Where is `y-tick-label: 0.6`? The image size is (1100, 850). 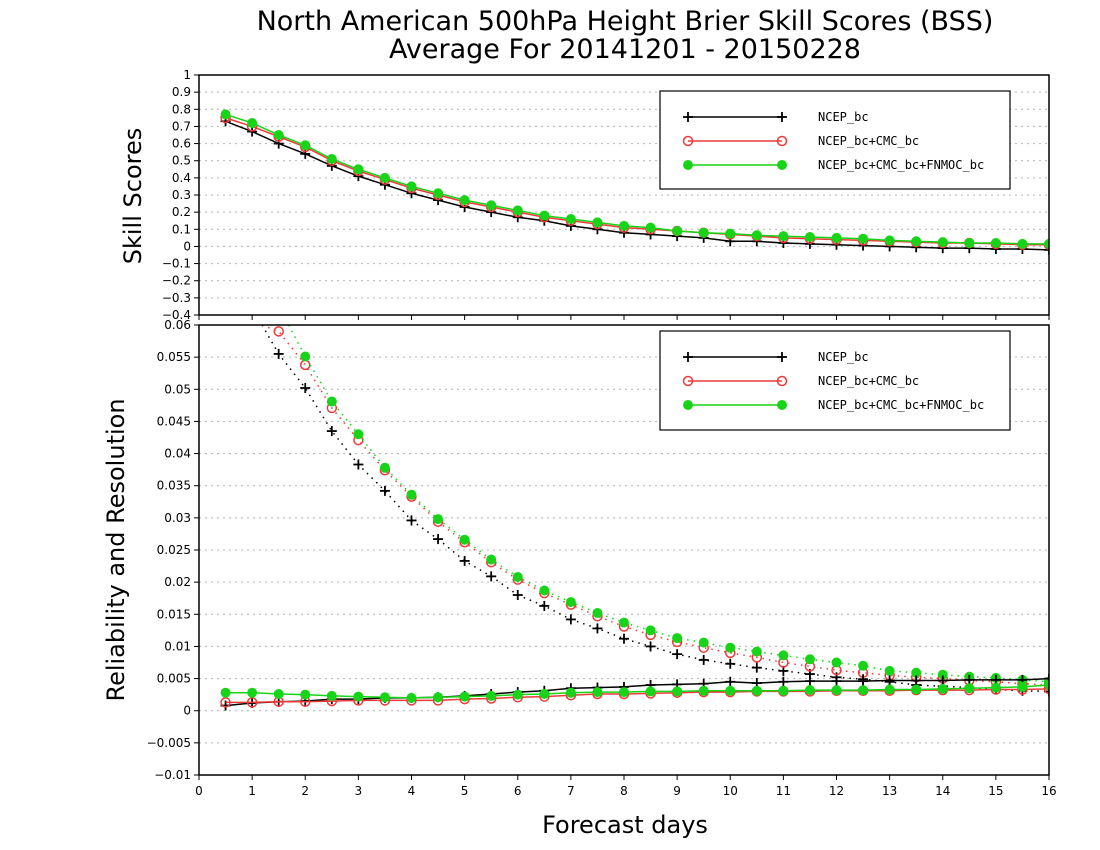 y-tick-label: 0.6 is located at coordinates (181, 144).